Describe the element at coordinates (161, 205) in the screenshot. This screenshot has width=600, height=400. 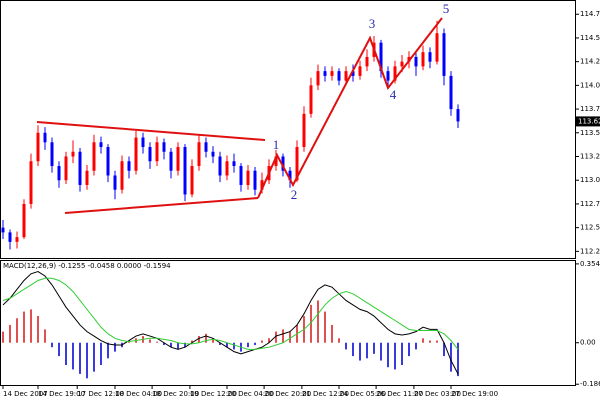
I see `triangle-lower` at that location.